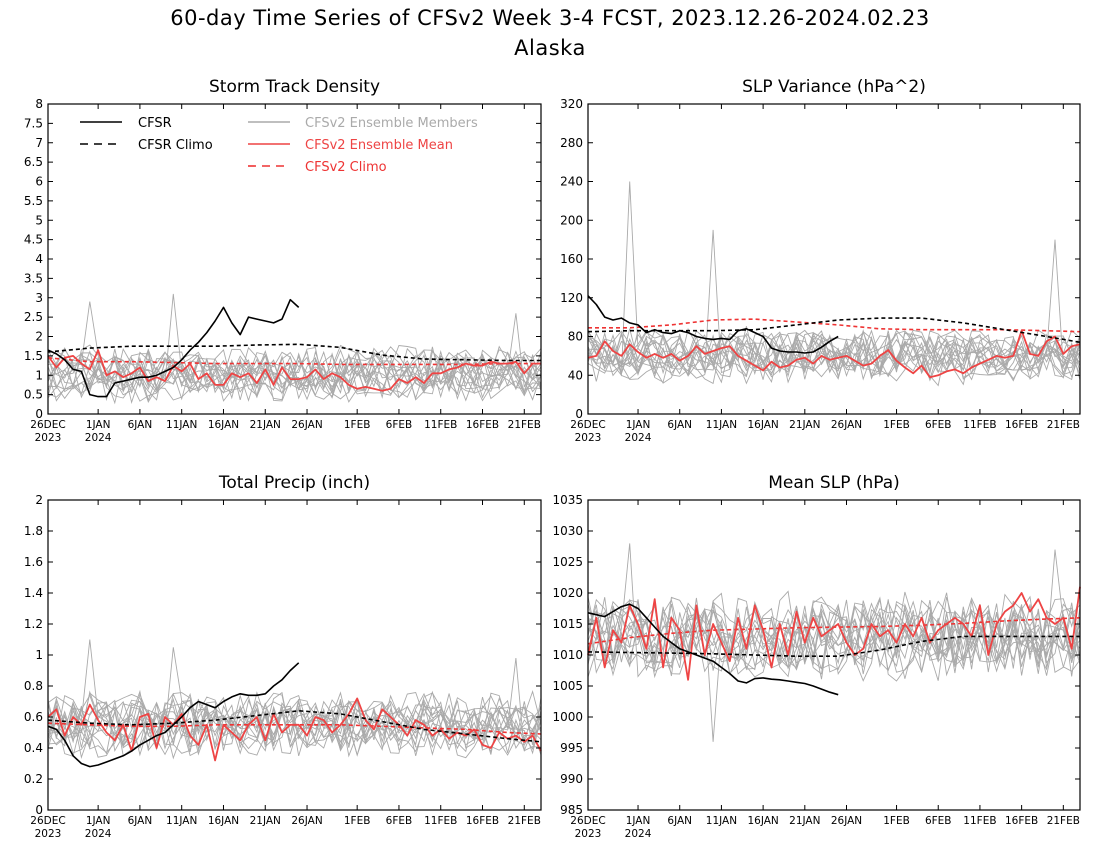  I want to click on y-tick-label: 4, so click(39, 259).